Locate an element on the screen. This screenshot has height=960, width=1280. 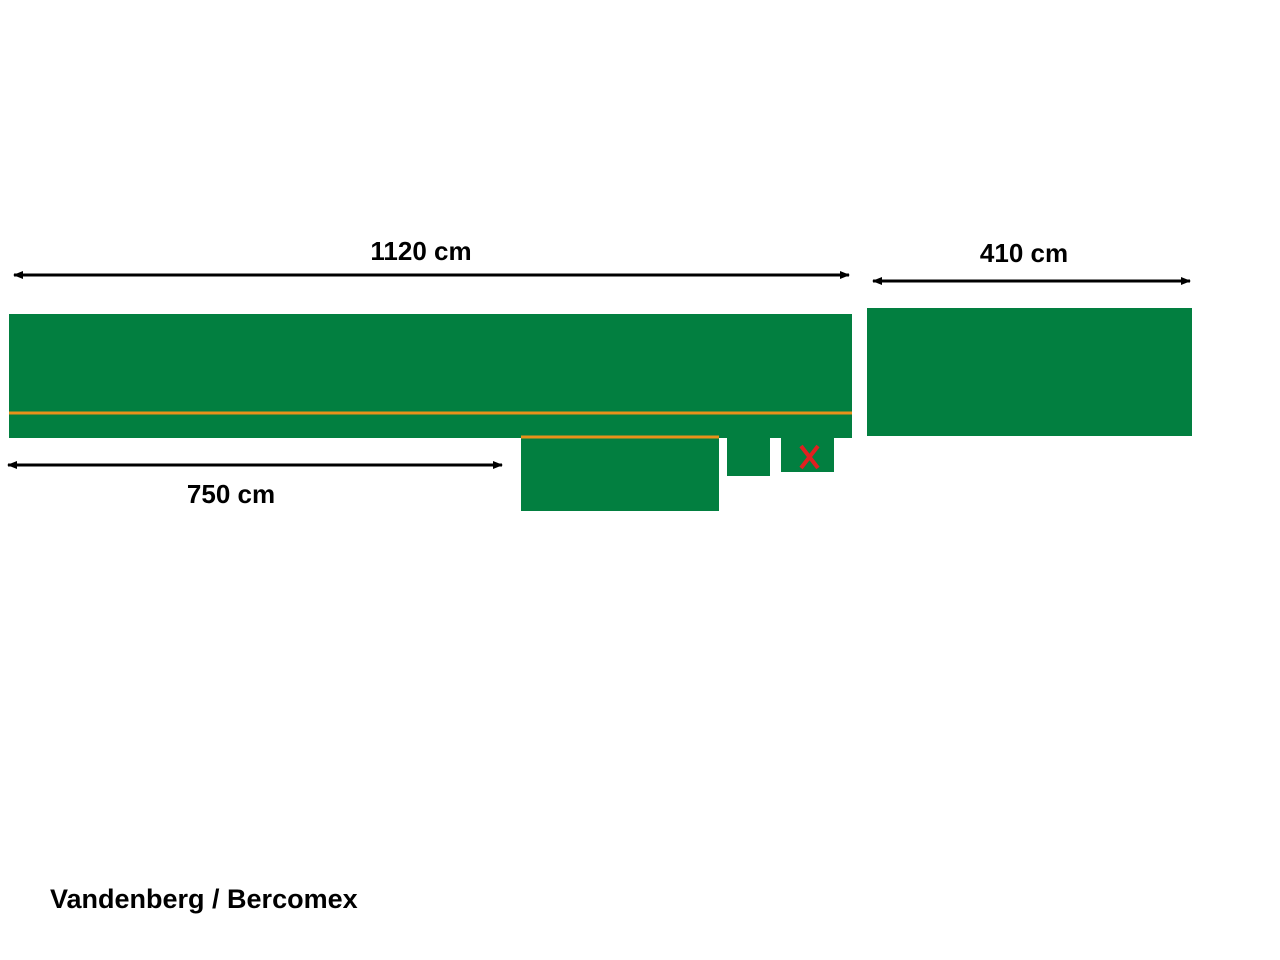
dimension-label: 1120 cm is located at coordinates (420, 251).